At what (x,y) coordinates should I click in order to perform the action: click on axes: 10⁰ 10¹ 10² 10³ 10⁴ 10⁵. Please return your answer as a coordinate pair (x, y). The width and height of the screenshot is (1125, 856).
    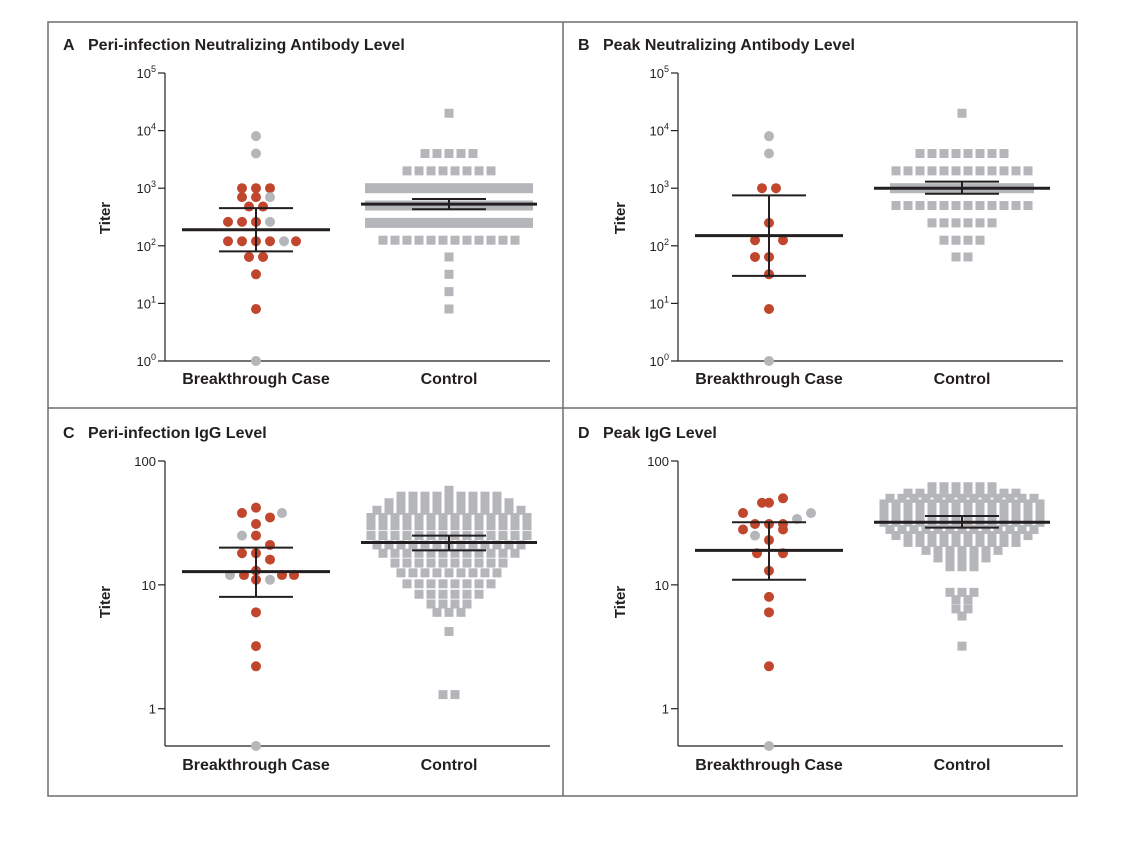
    Looking at the image, I should click on (343, 216).